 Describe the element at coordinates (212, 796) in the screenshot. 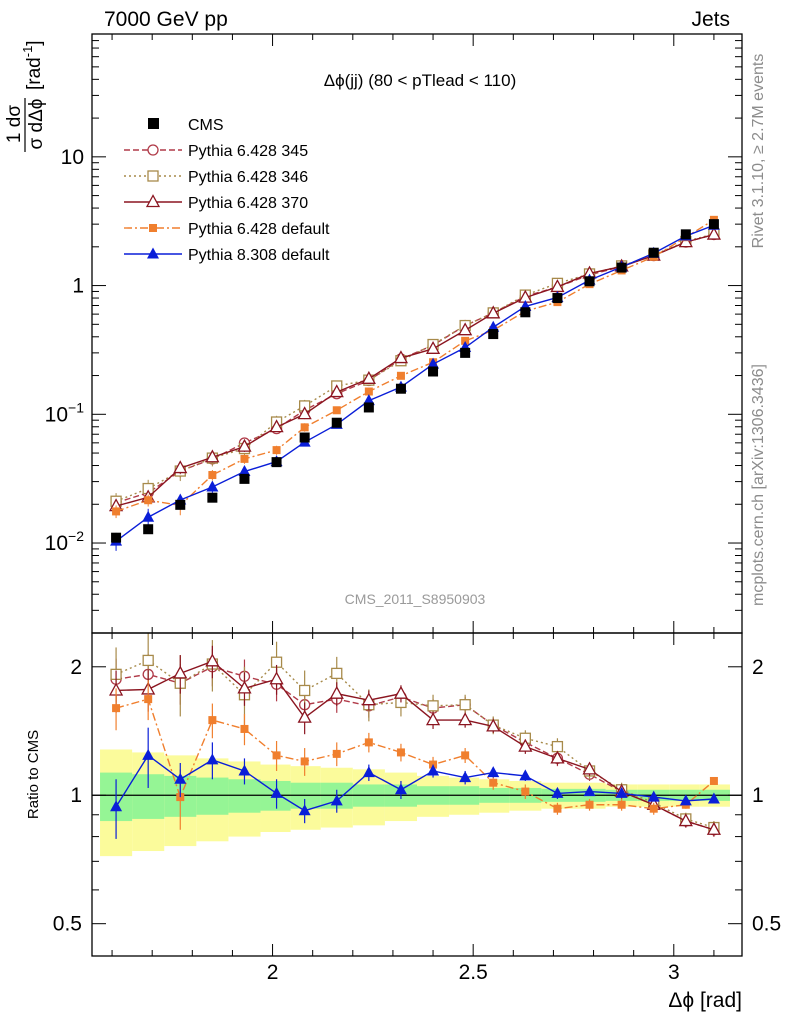

I see `ratio-band-inner` at that location.